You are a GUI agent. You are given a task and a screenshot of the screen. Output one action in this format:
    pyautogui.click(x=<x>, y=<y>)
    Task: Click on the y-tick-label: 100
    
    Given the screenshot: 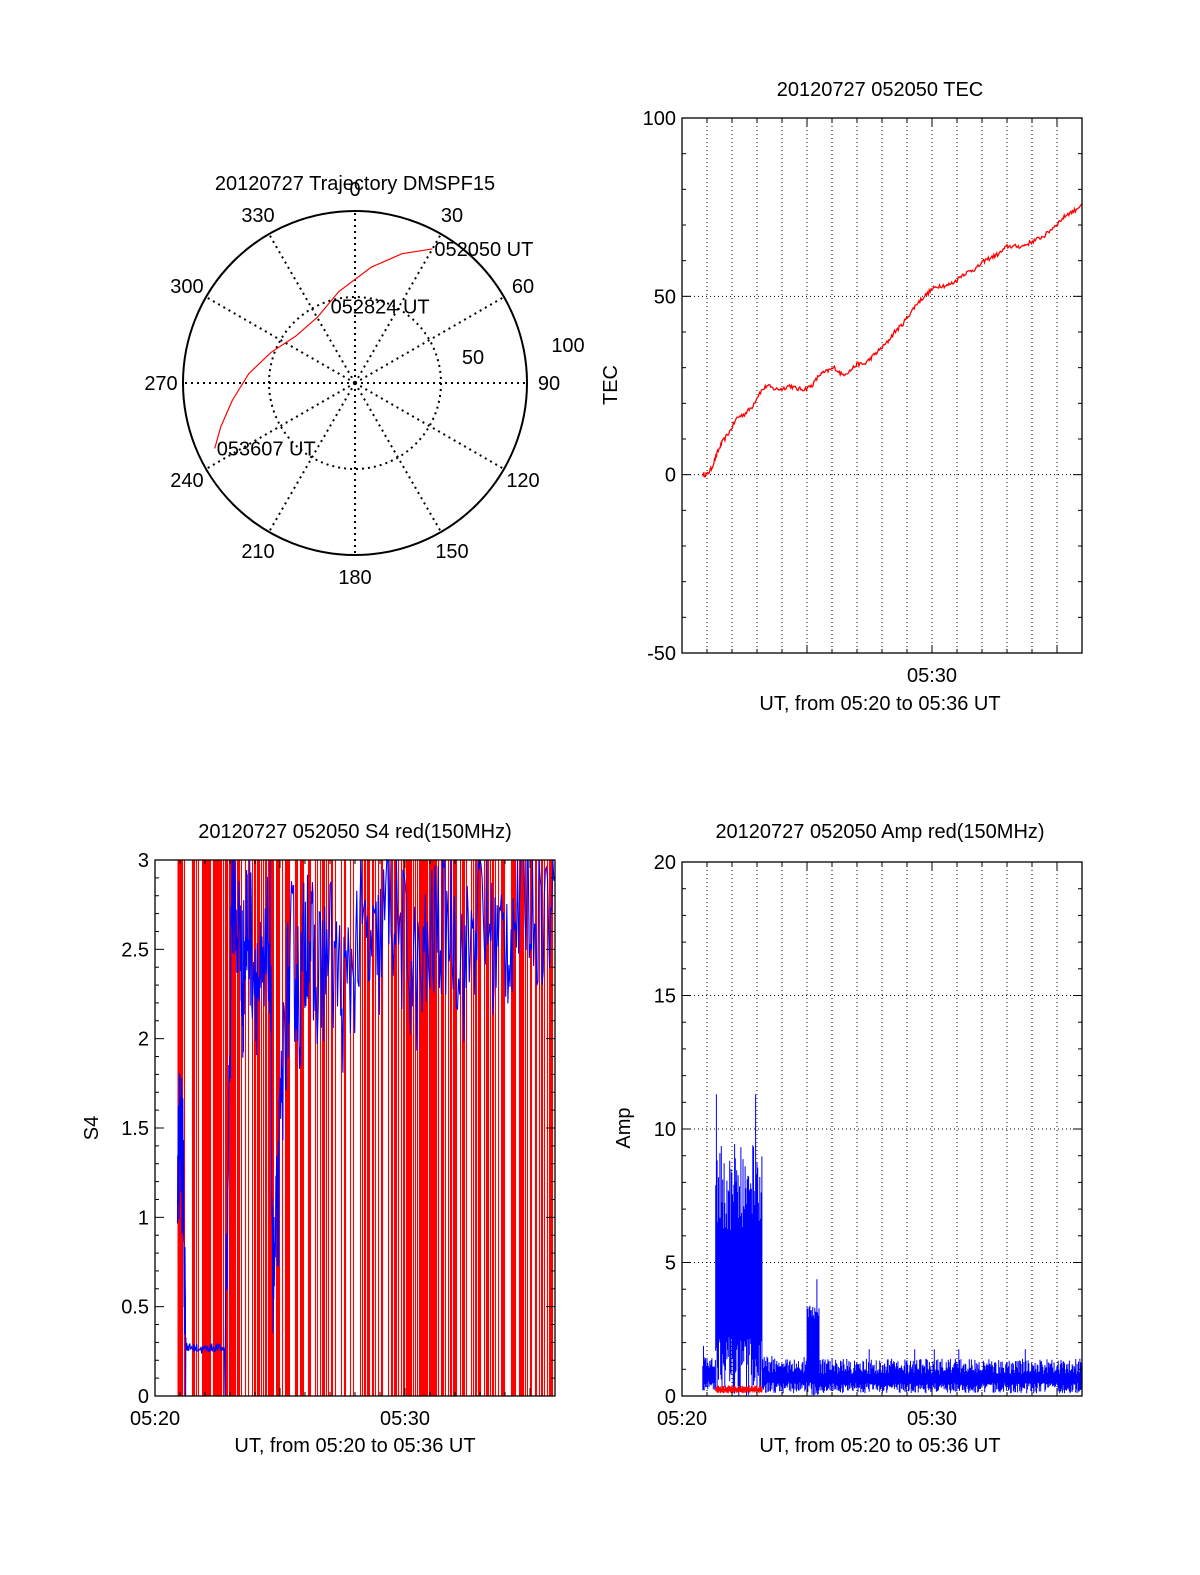 What is the action you would take?
    pyautogui.click(x=659, y=119)
    